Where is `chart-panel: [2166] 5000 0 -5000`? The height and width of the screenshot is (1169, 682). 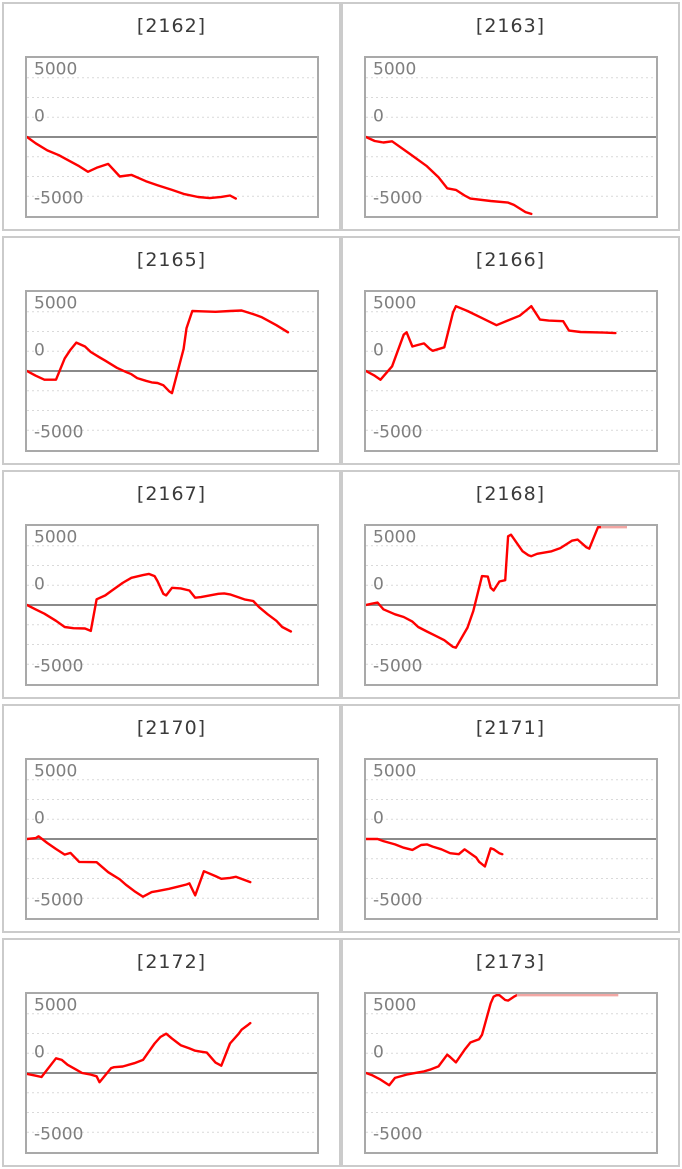
chart-panel: [2166] 5000 0 -5000 is located at coordinates (510, 350).